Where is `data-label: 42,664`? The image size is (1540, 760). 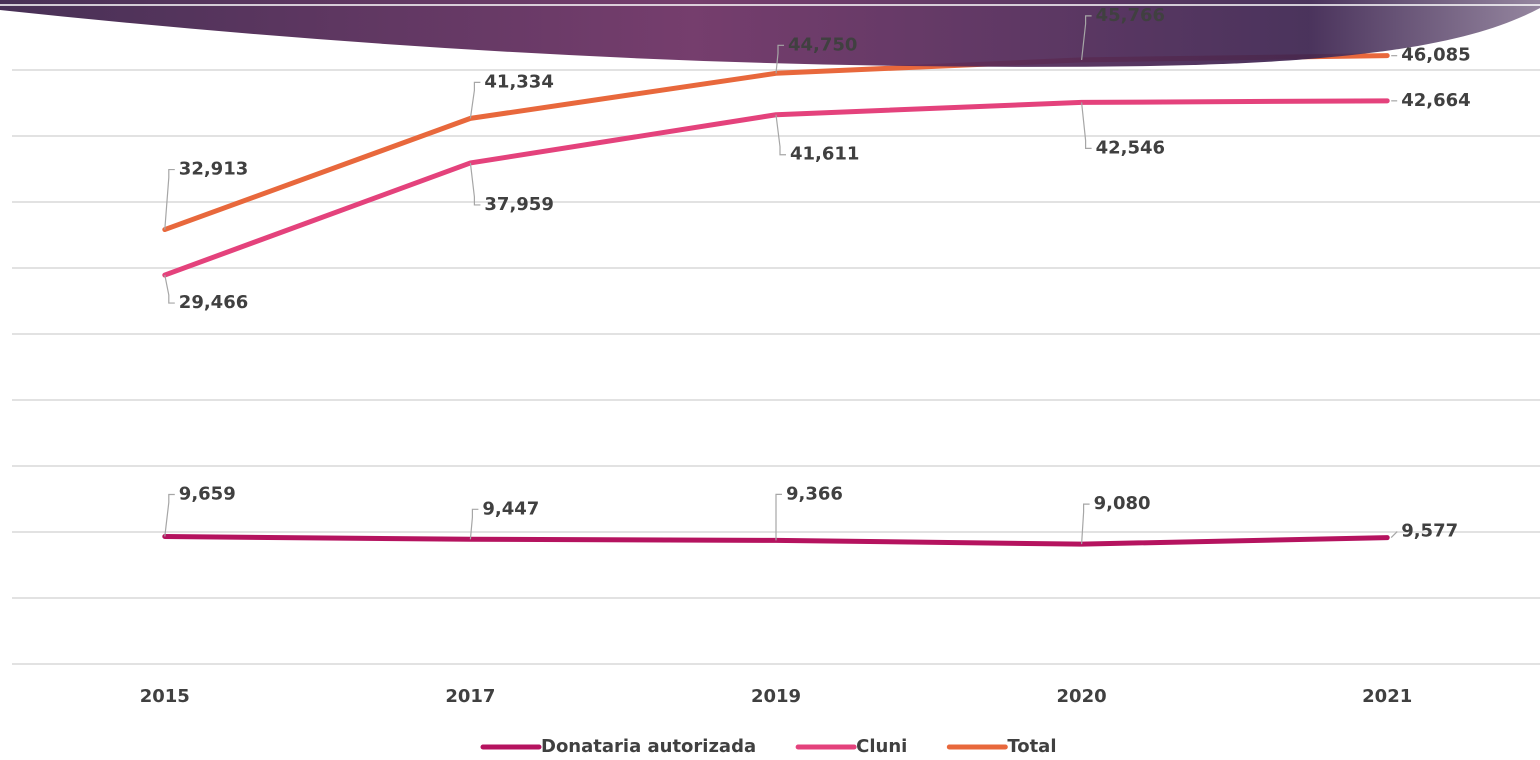
data-label: 42,664 is located at coordinates (1435, 100).